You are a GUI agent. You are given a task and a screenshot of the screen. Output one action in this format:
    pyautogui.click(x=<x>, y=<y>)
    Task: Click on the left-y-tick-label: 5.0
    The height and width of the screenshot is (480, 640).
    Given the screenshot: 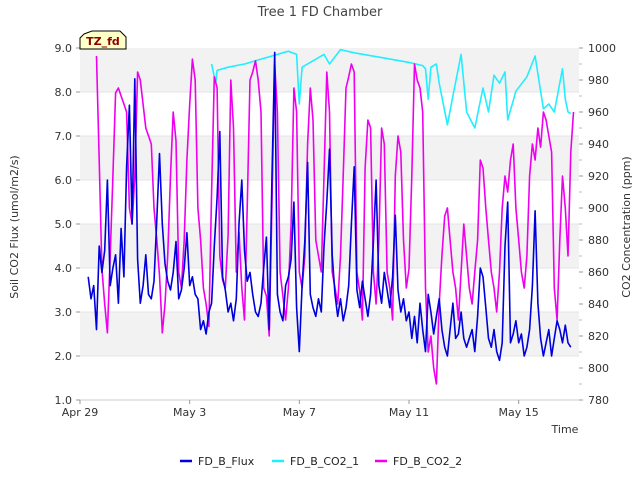 What is the action you would take?
    pyautogui.click(x=64, y=224)
    